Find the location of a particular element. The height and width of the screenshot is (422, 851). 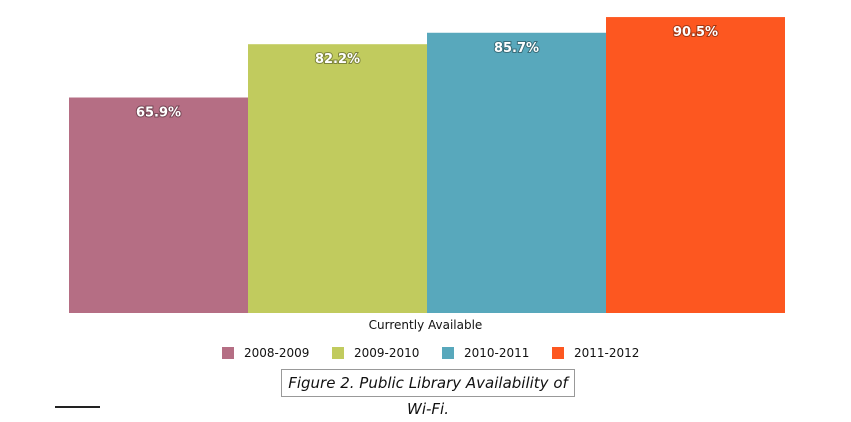

legend-item: 2010-2011 is located at coordinates (497, 353).